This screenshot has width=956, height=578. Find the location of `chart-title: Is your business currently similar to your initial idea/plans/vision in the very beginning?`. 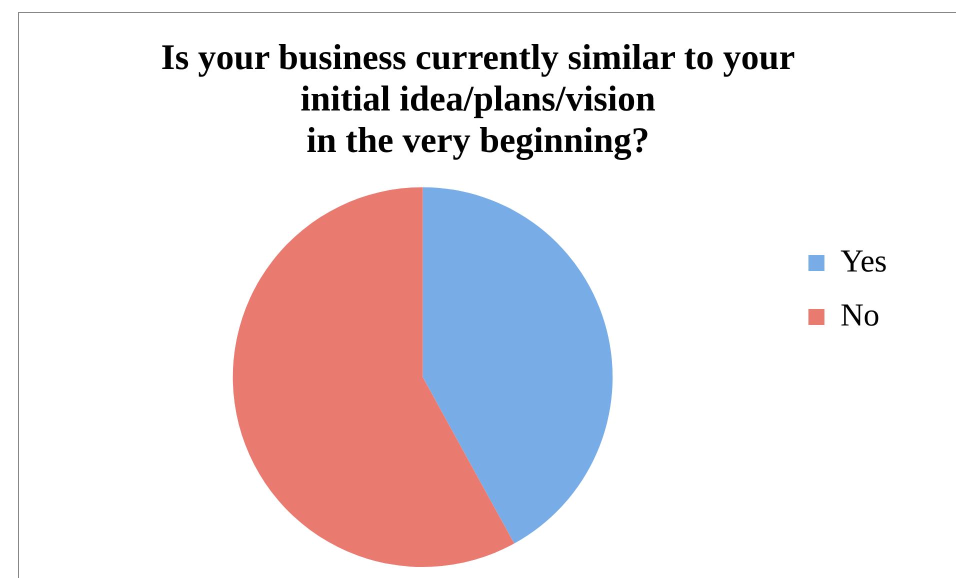

chart-title: Is your business currently similar to your initial idea/plans/vision in the very beginning? is located at coordinates (478, 98).